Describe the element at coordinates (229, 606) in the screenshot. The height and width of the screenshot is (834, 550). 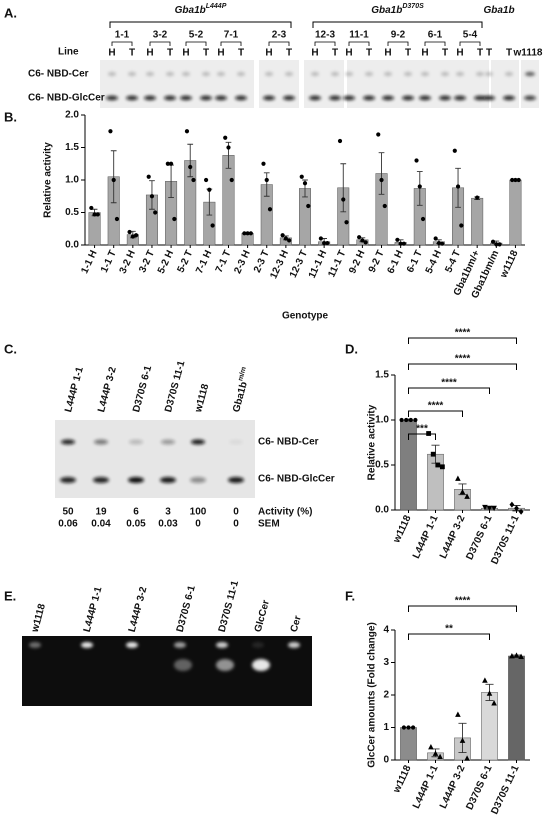
I see `lane-label: D370S 11-1` at that location.